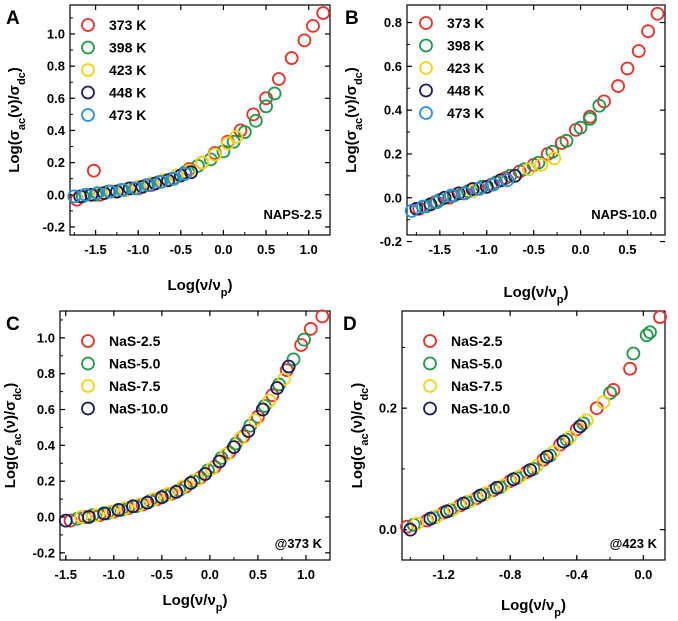  I want to click on panel-a-y-tick-label: 0.4, so click(56, 130).